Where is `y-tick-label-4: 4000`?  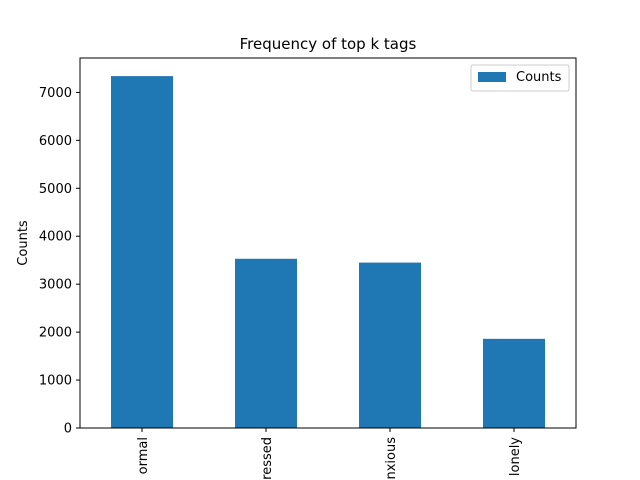 y-tick-label-4: 4000 is located at coordinates (55, 237).